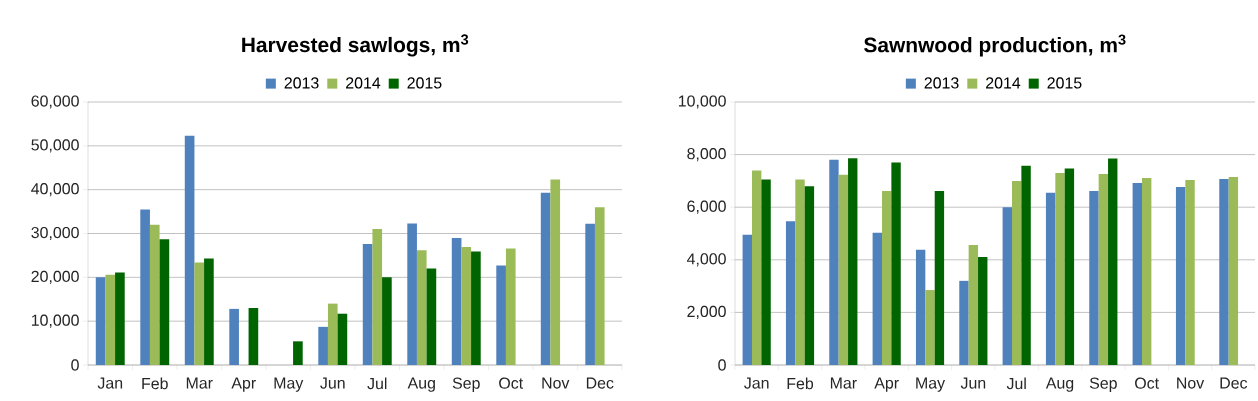  I want to click on y-tick-label: 6,000, so click(706, 207).